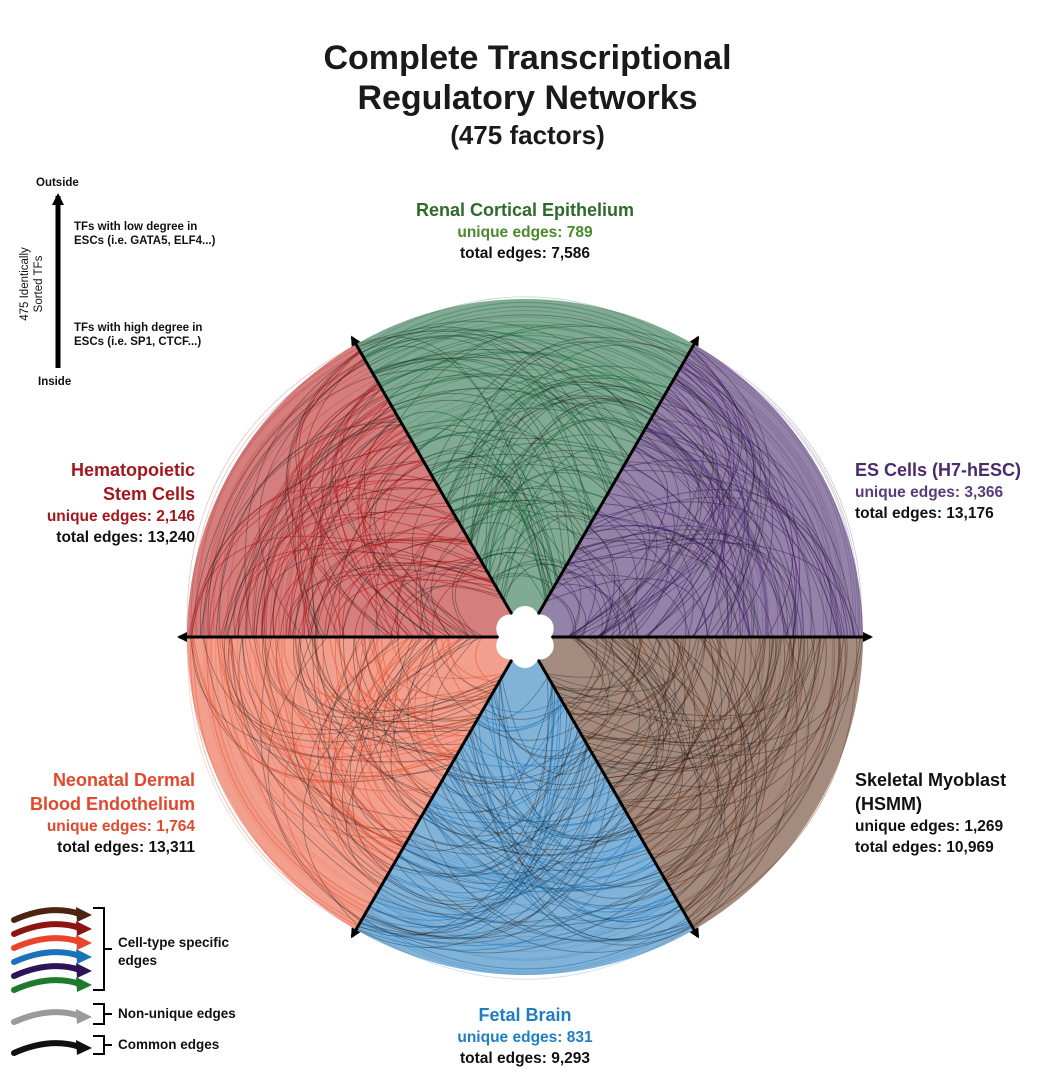  What do you see at coordinates (169, 1044) in the screenshot?
I see `legend-common-label: Common edges` at bounding box center [169, 1044].